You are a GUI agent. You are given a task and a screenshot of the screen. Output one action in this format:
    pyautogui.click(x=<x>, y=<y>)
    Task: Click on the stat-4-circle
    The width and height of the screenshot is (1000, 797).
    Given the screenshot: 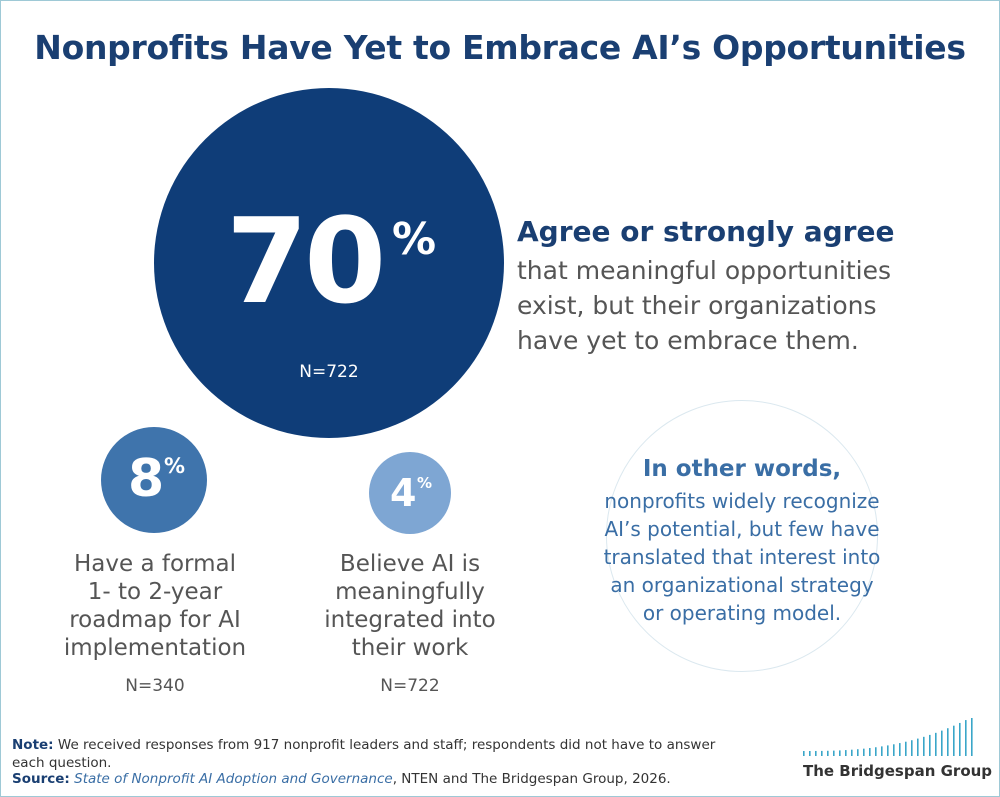 What is the action you would take?
    pyautogui.click(x=410, y=493)
    